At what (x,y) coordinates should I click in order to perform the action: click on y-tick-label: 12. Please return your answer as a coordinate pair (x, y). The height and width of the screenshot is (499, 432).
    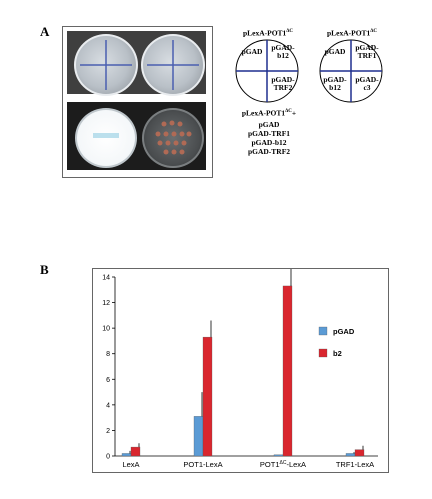
    Looking at the image, I should click on (106, 303).